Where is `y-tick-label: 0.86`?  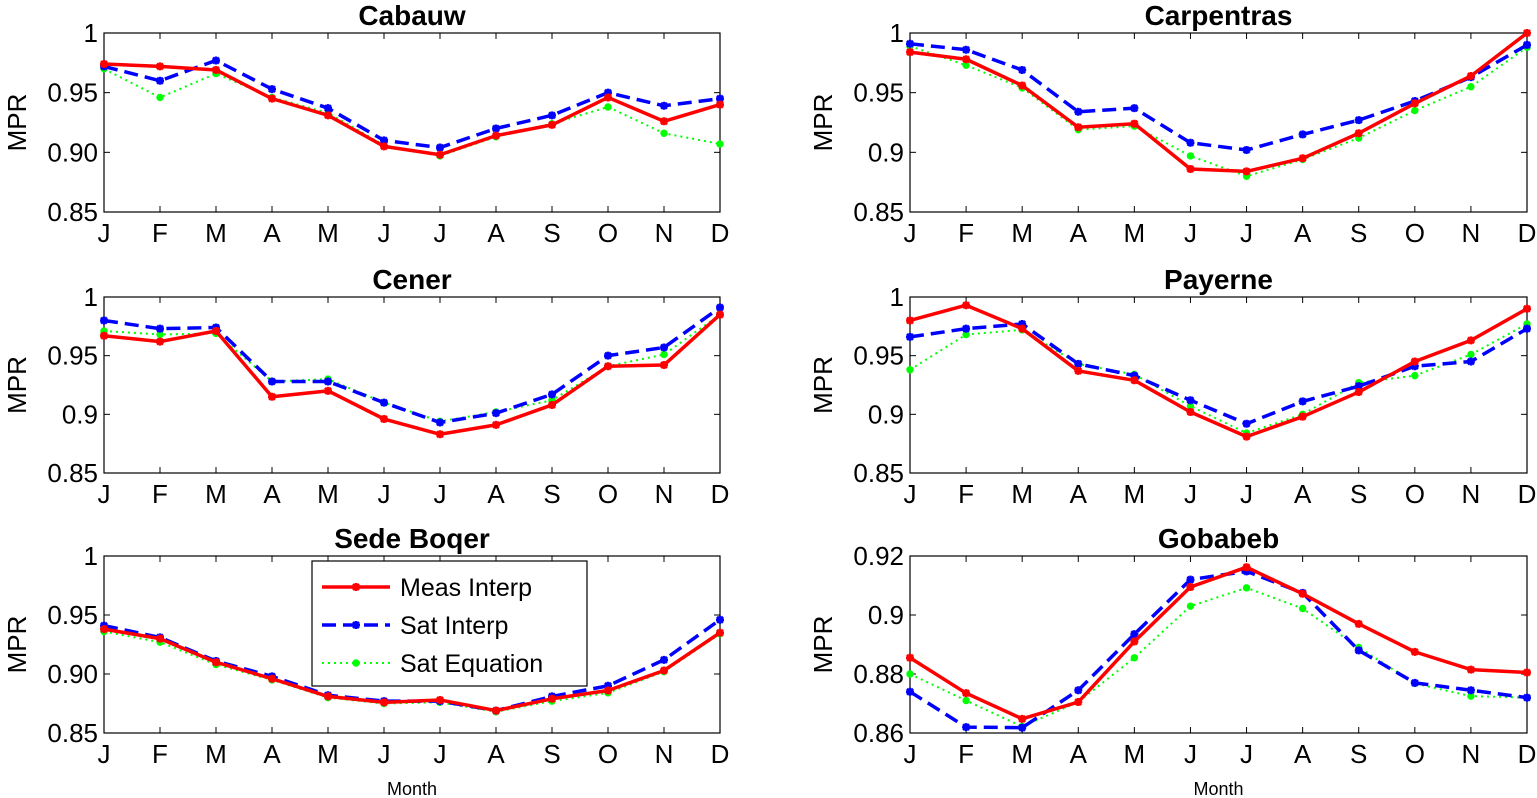 y-tick-label: 0.86 is located at coordinates (878, 733).